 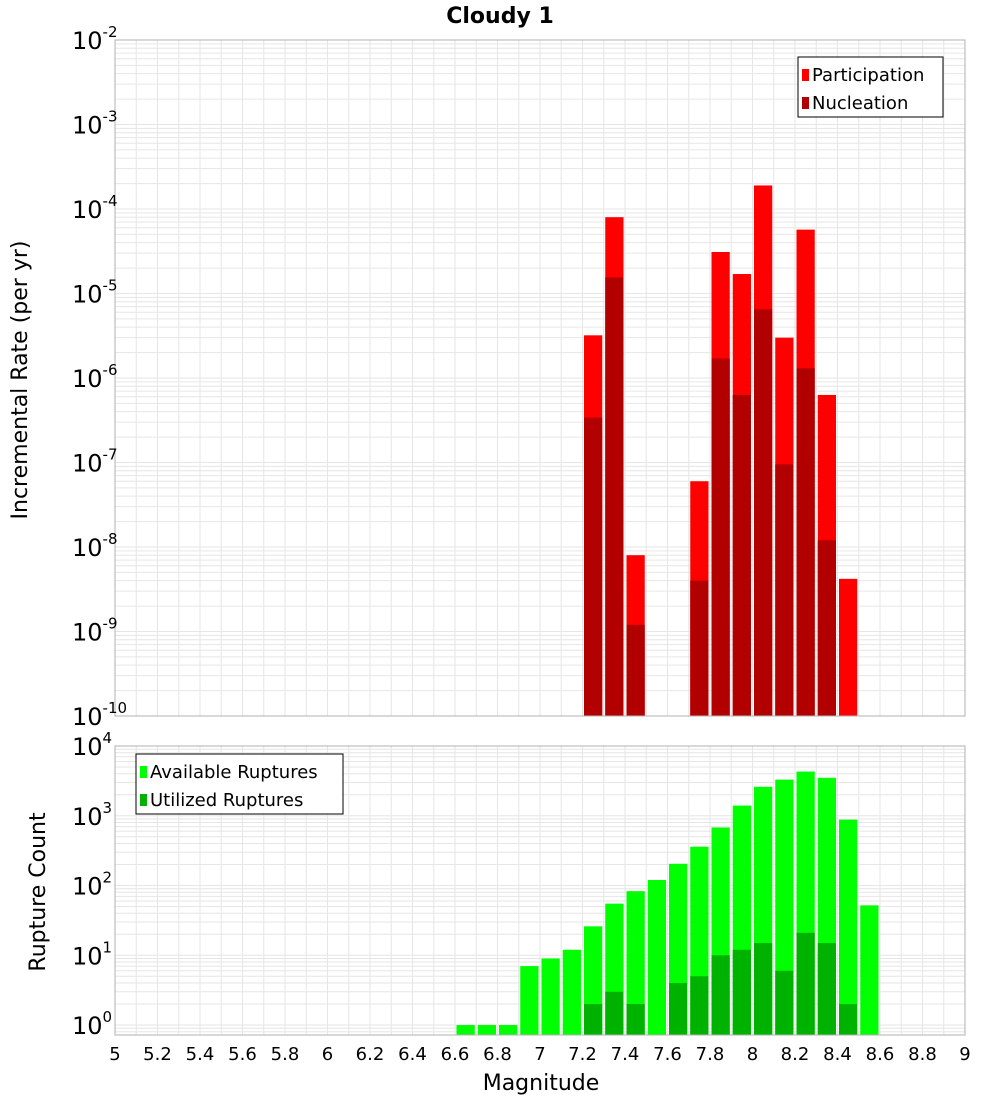 I want to click on bottom-y-tick-label: 10⁴, so click(x=92, y=745).